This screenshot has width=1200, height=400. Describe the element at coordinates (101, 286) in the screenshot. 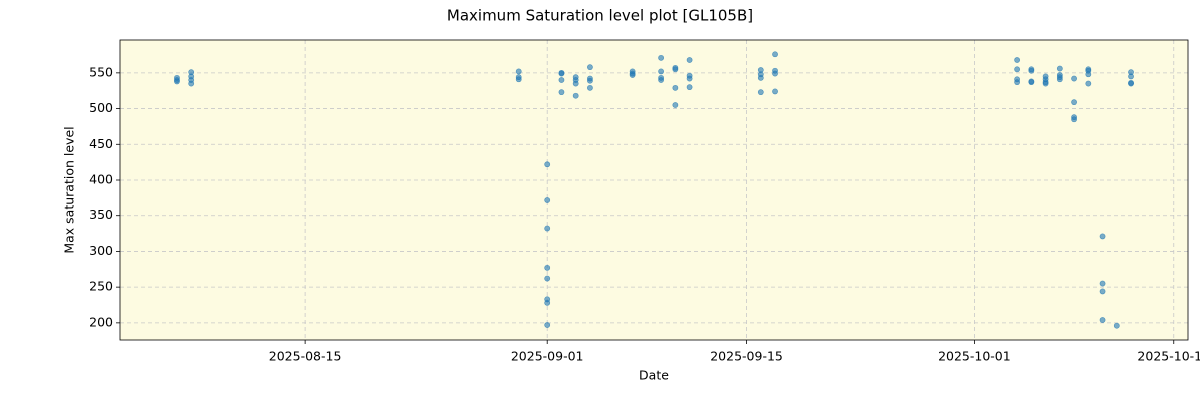

I see `y-tick-label: 250` at that location.